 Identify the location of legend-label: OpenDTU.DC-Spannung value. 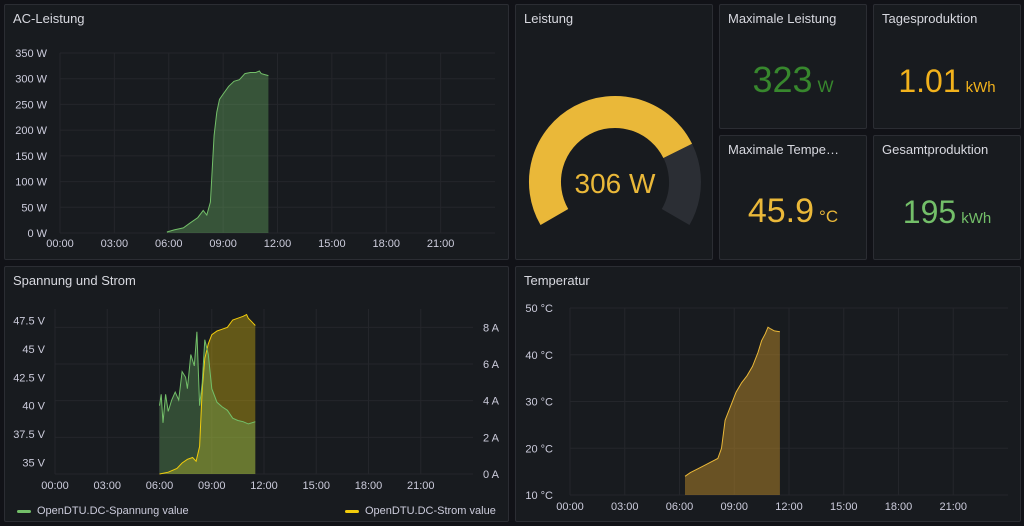
(113, 511).